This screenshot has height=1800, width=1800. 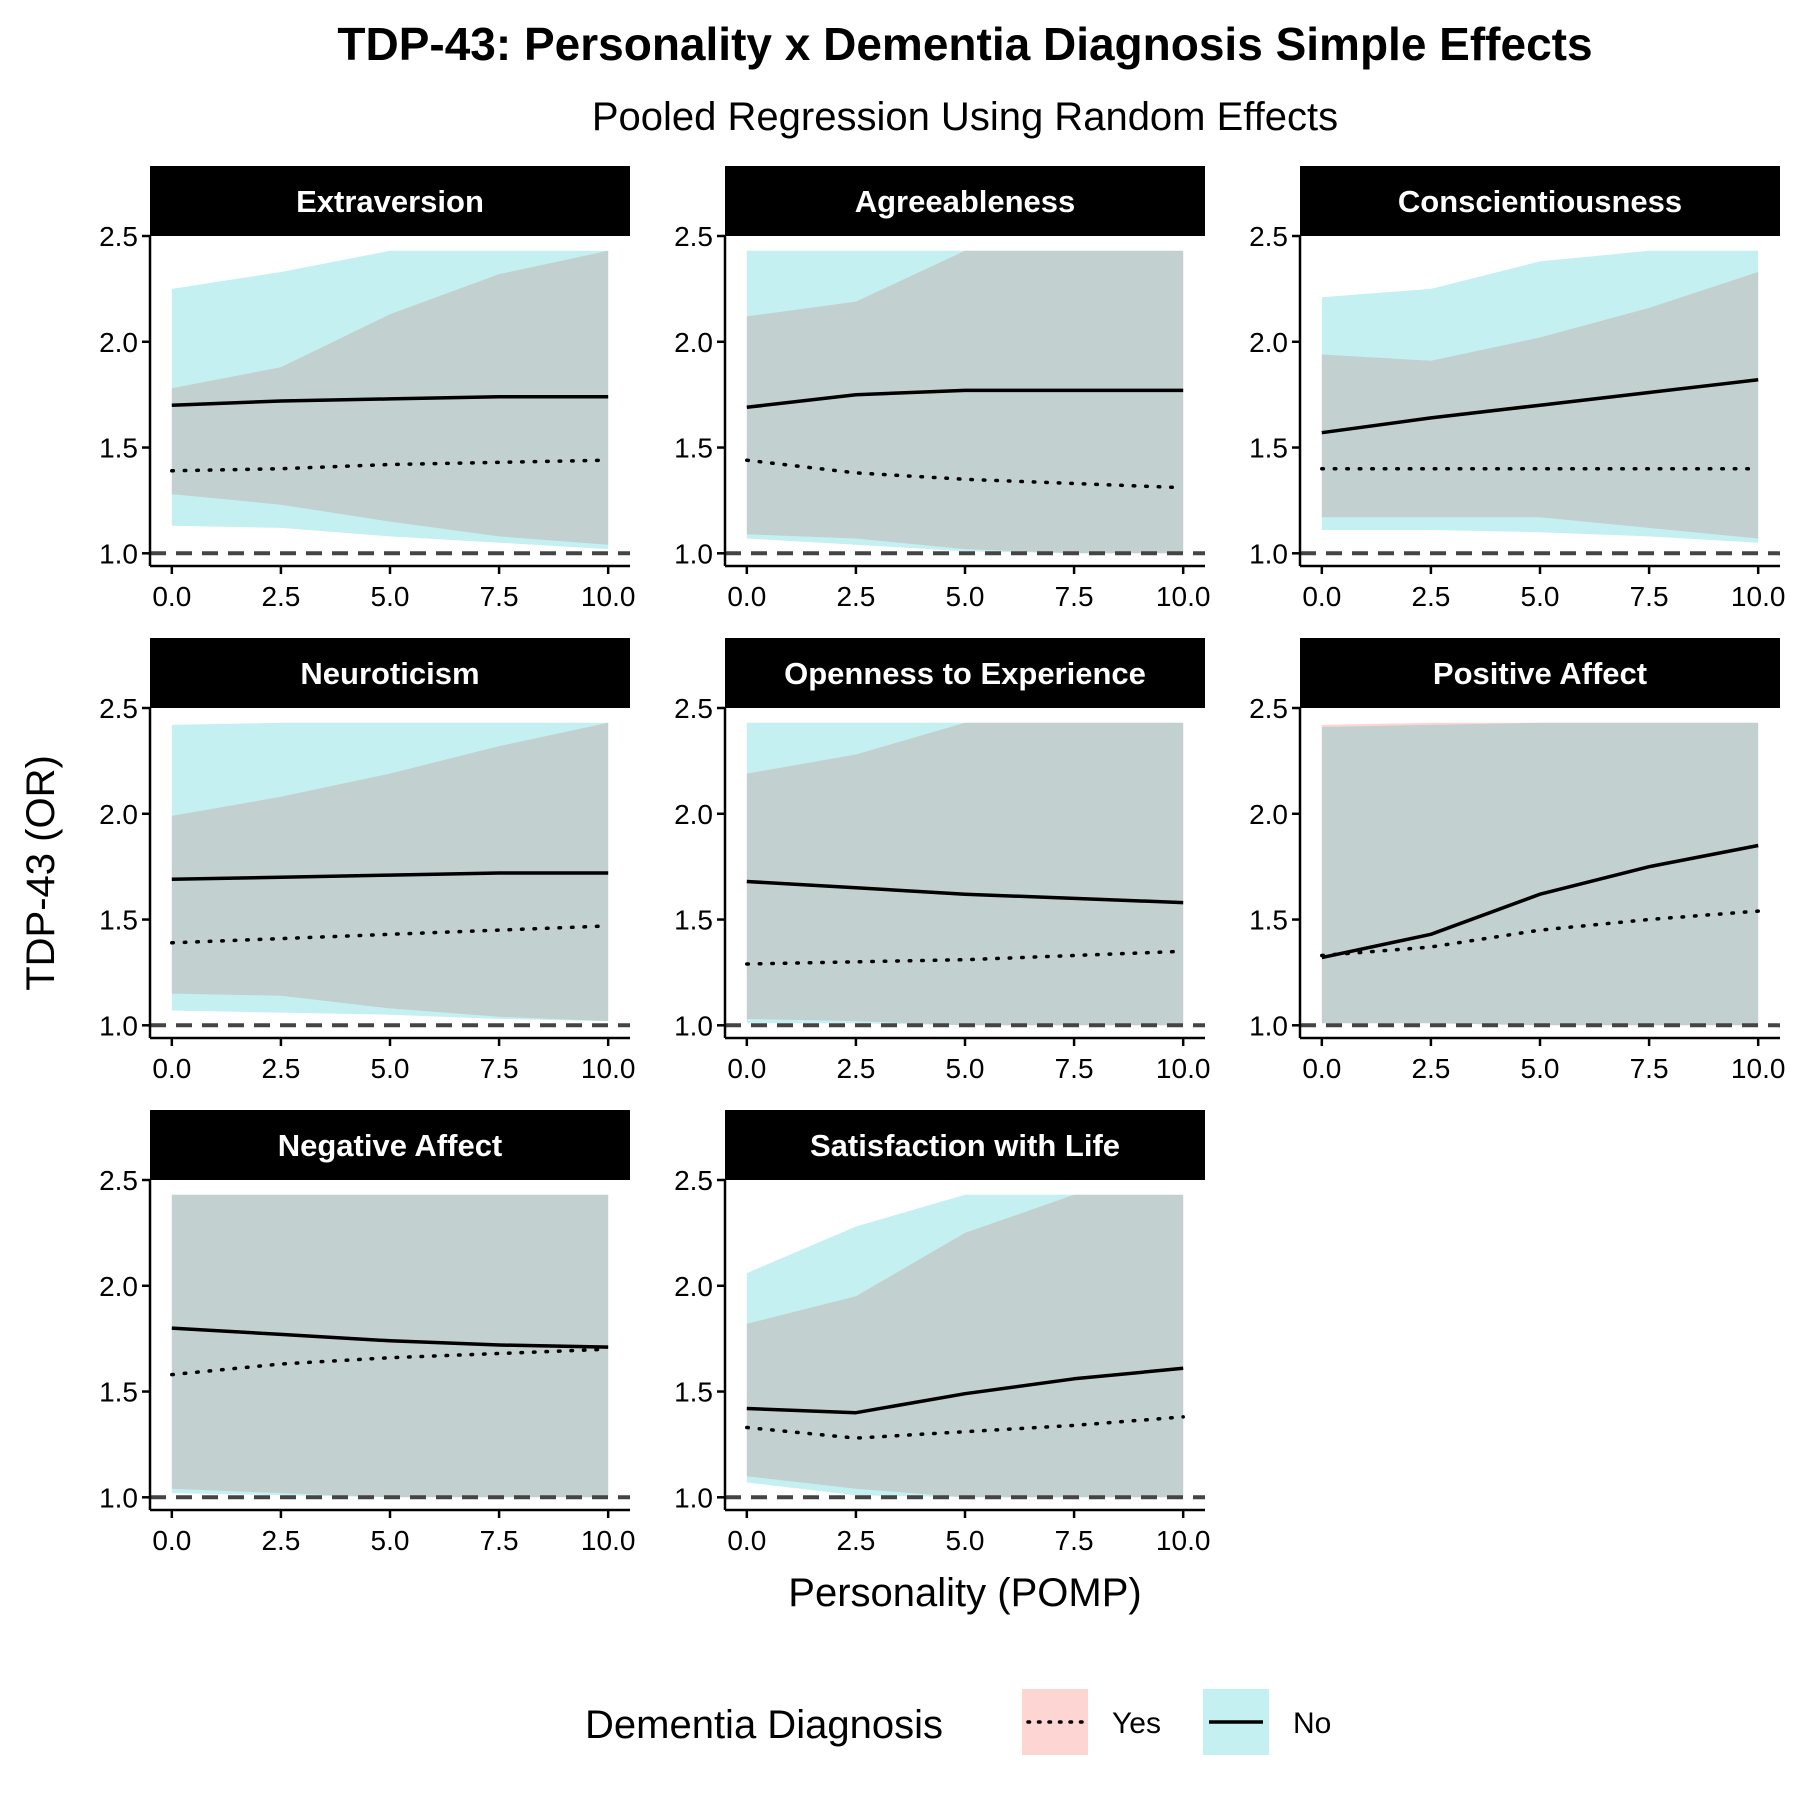 What do you see at coordinates (965, 201) in the screenshot?
I see `strip-label-agreeableness: Agreeableness` at bounding box center [965, 201].